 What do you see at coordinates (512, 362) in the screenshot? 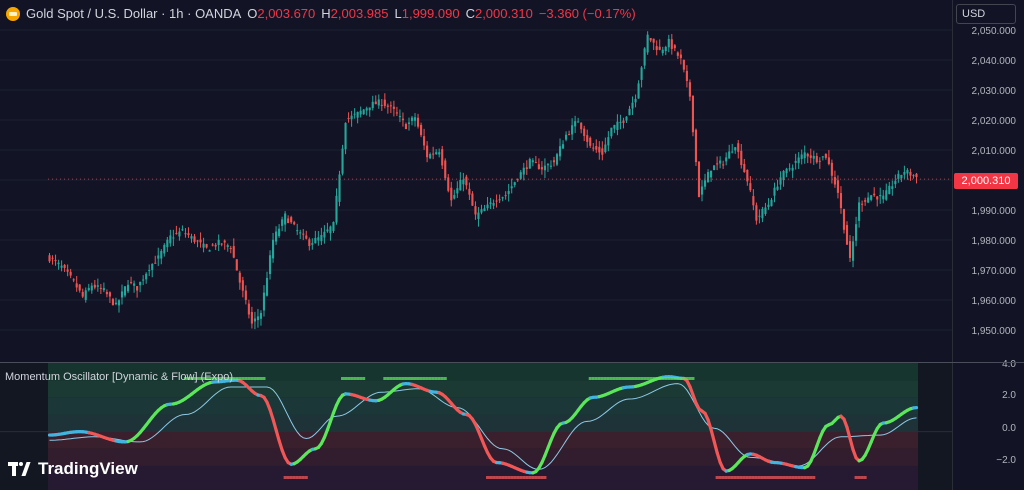
I see `pane-divider` at bounding box center [512, 362].